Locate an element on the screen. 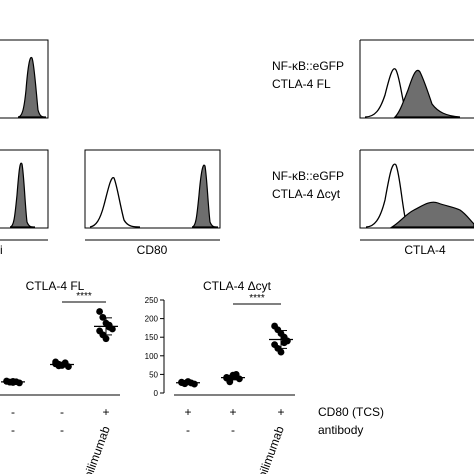 The image size is (474, 474). axis-label-ctla4: CTLA-4 is located at coordinates (425, 250).